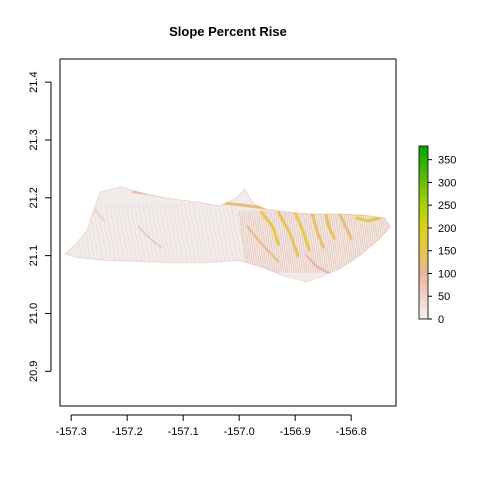 Image resolution: width=480 pixels, height=480 pixels. I want to click on y-tick-label: 21.3, so click(34, 139).